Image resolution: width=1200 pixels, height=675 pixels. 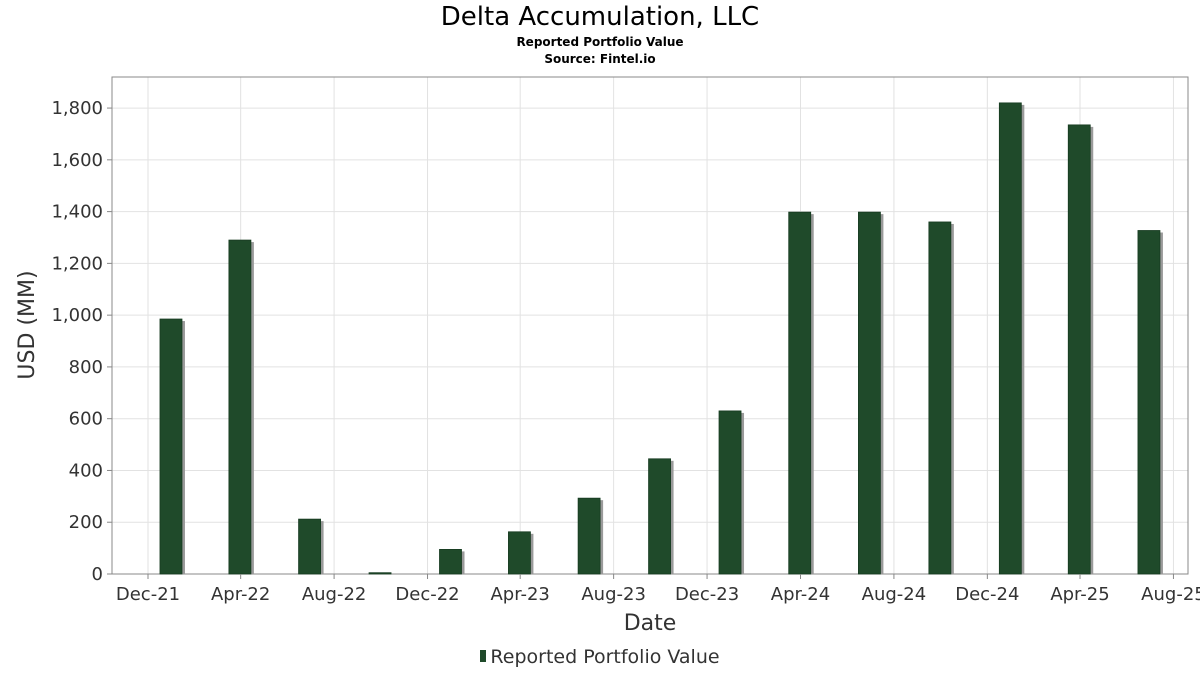 What do you see at coordinates (1079, 594) in the screenshot?
I see `x-tick-label: Apr-25` at bounding box center [1079, 594].